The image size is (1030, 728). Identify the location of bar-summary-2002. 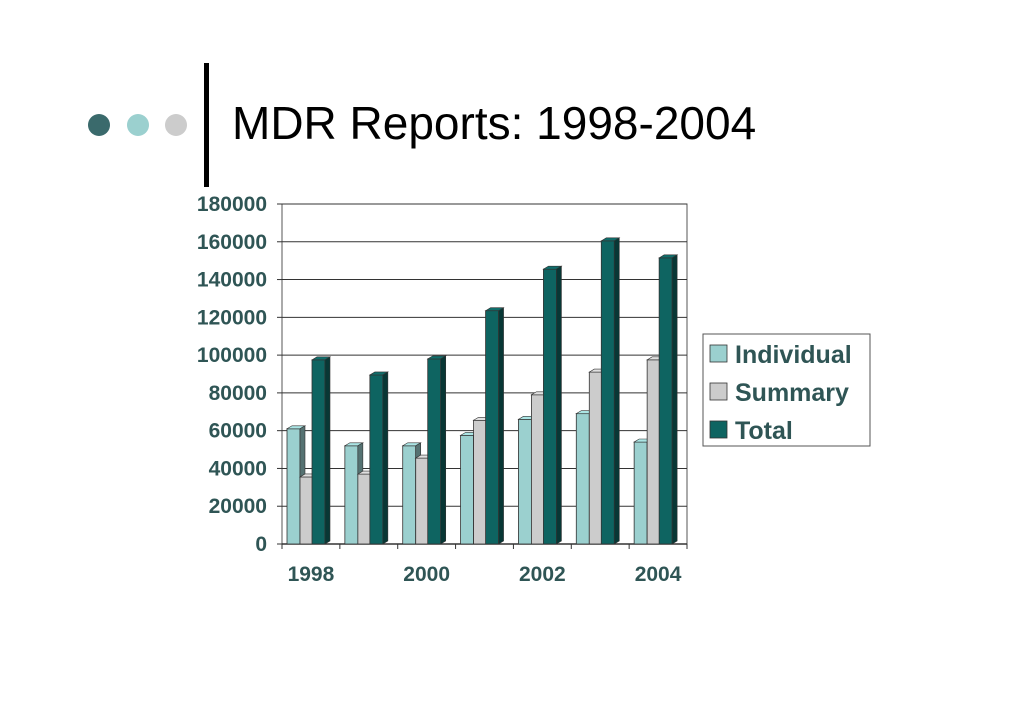
(538, 469).